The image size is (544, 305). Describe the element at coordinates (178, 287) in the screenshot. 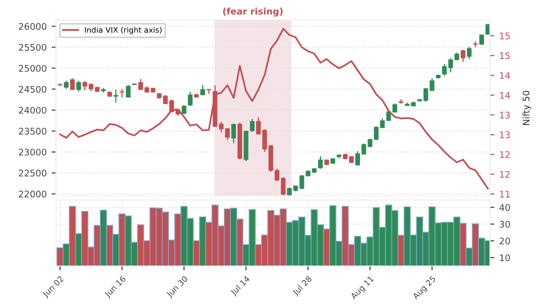

I see `x-tick-label: Jun 30` at that location.